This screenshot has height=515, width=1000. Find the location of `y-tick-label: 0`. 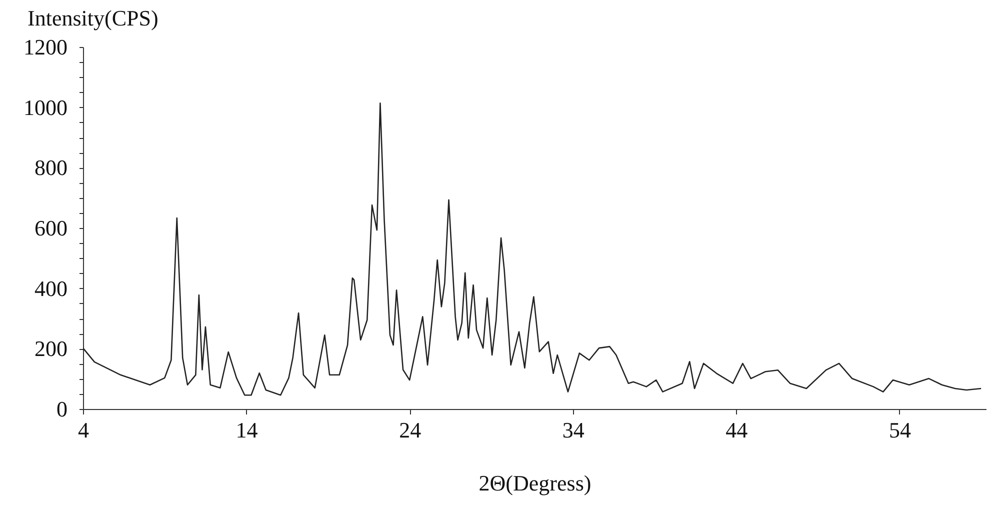

y-tick-label: 0 is located at coordinates (62, 409).